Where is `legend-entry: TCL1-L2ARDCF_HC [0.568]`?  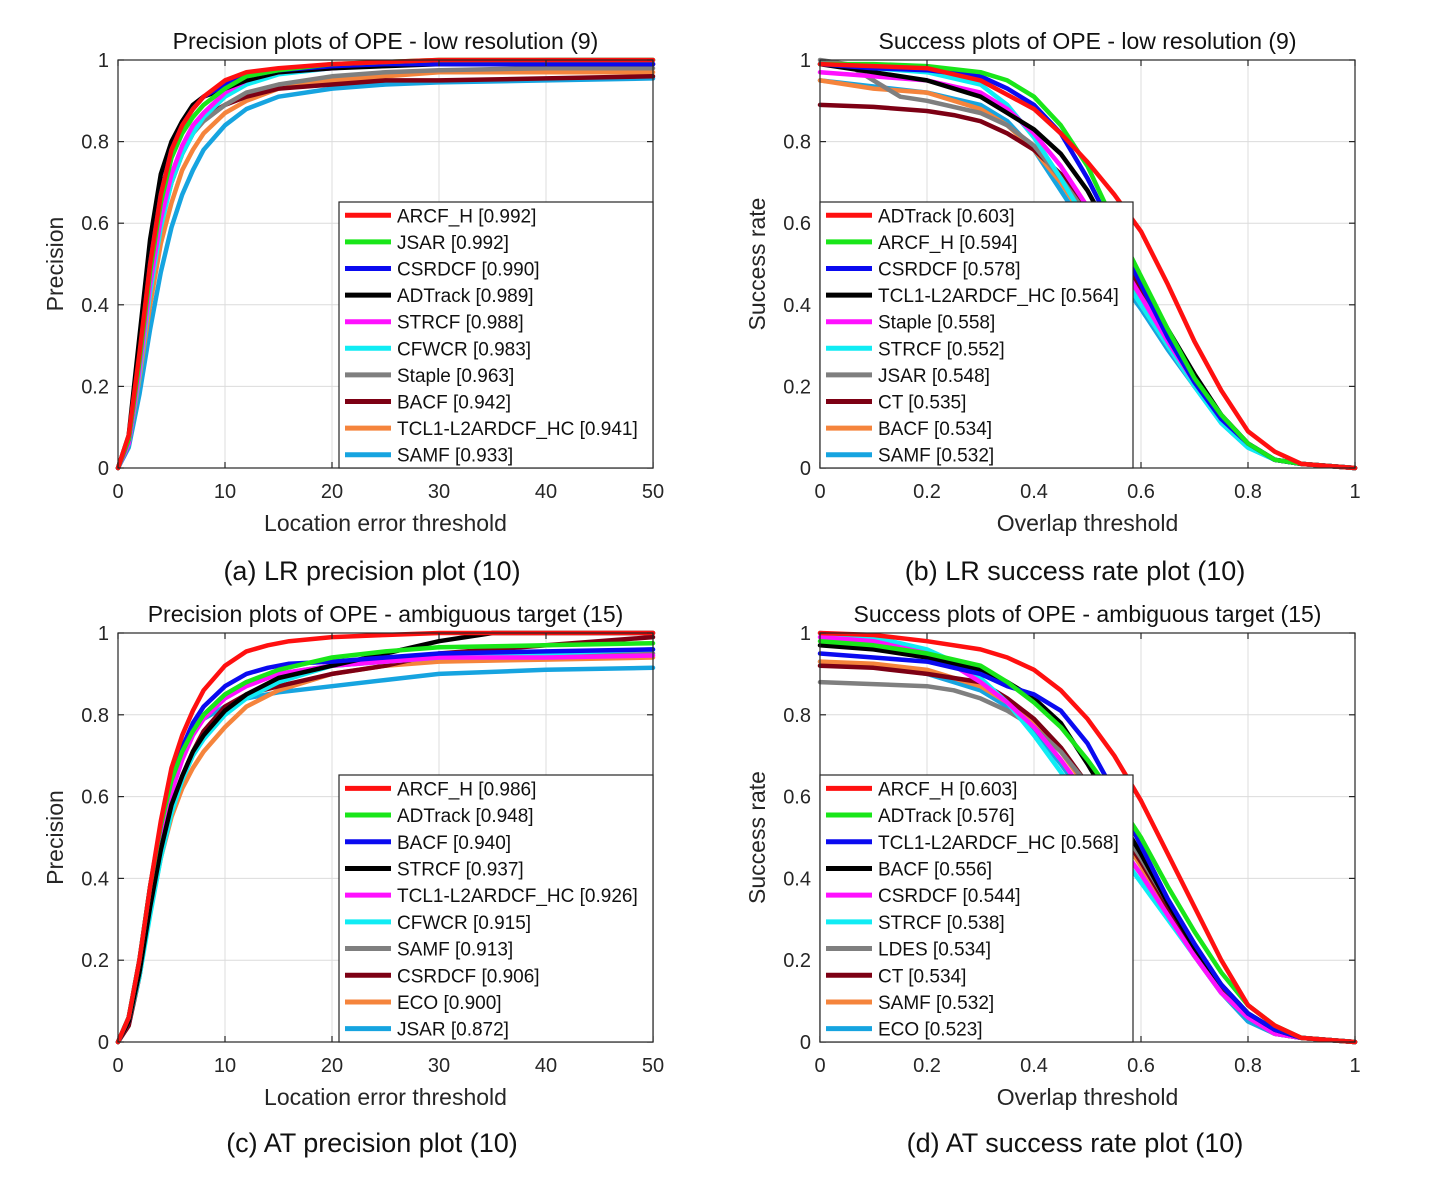 legend-entry: TCL1-L2ARDCF_HC [0.568] is located at coordinates (998, 843).